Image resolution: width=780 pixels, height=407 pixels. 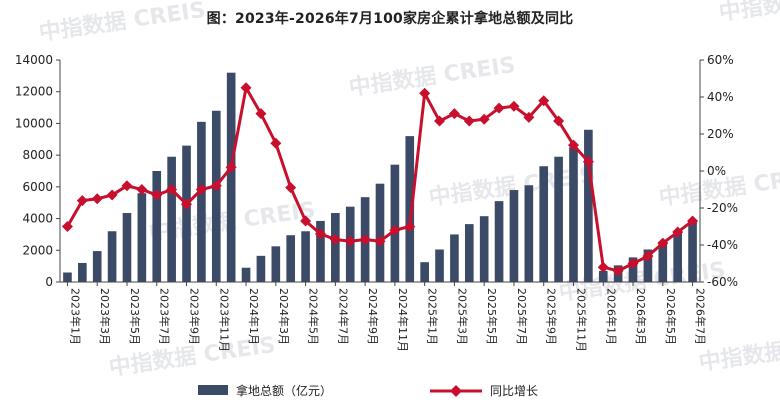 I want to click on x-tick-label: 2023年1月, so click(x=75, y=316).